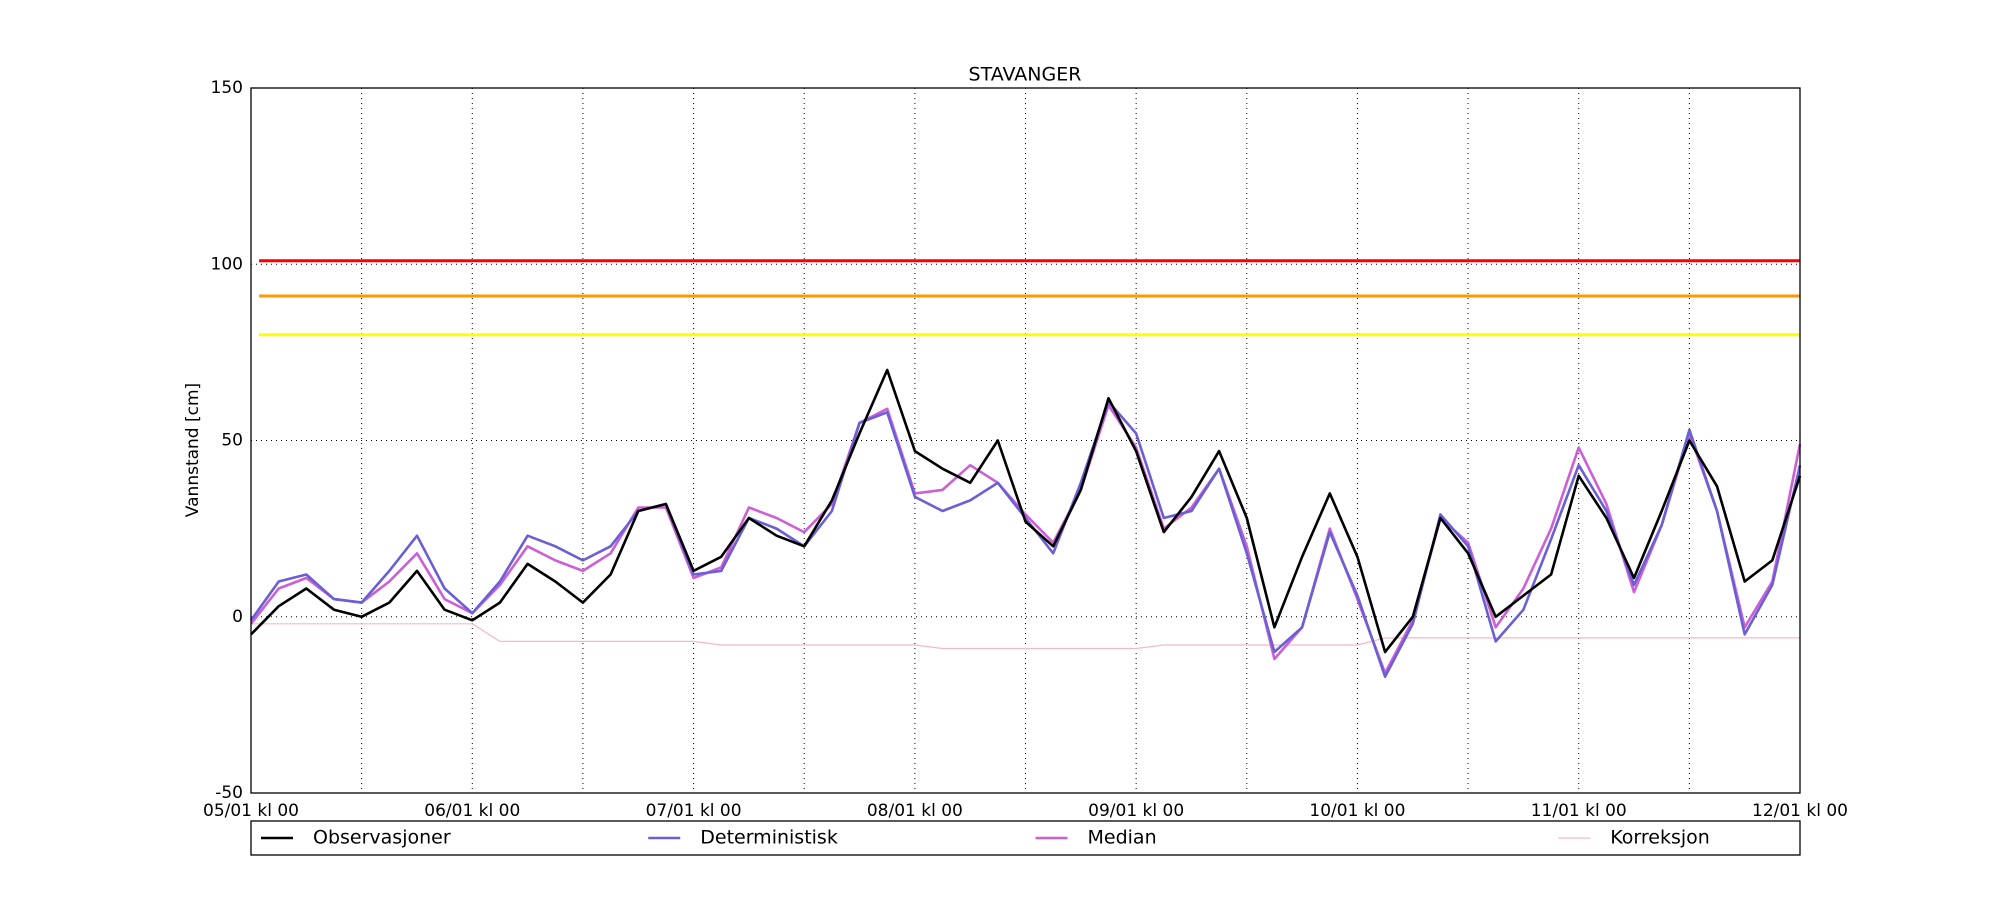 Image resolution: width=2000 pixels, height=900 pixels. What do you see at coordinates (251, 811) in the screenshot?
I see `x-tick-label: 05/01 kl 00` at bounding box center [251, 811].